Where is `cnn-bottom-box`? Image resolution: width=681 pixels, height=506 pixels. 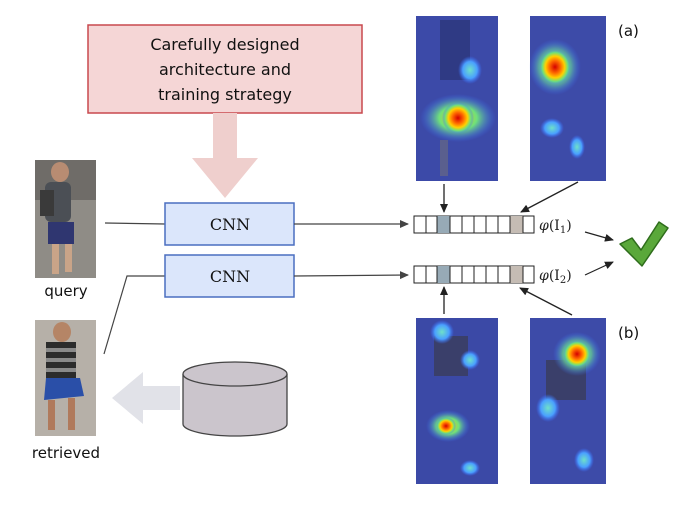 cnn-bottom-box is located at coordinates (229, 276).